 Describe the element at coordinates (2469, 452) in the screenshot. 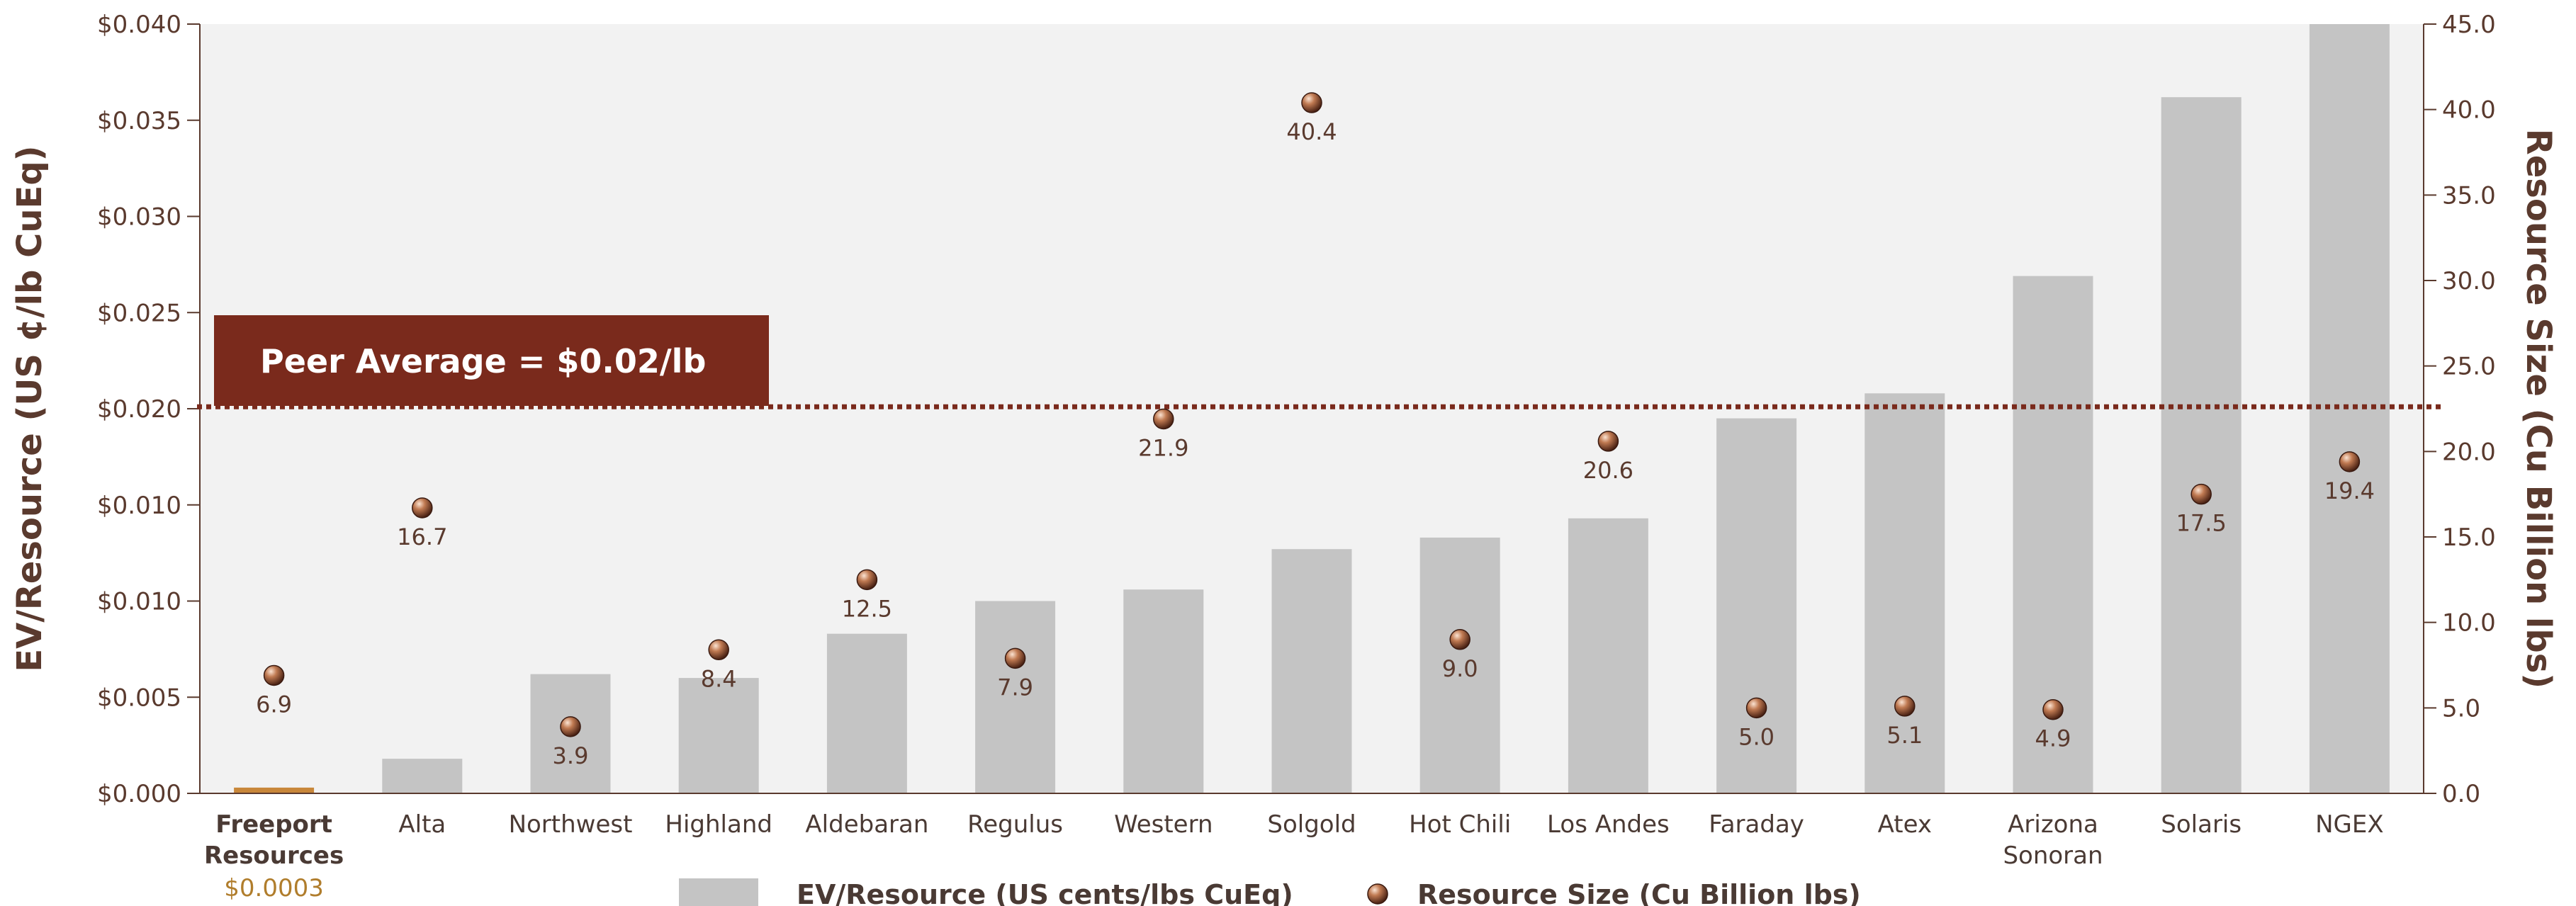

I see `right-tick-label: 20.0` at that location.